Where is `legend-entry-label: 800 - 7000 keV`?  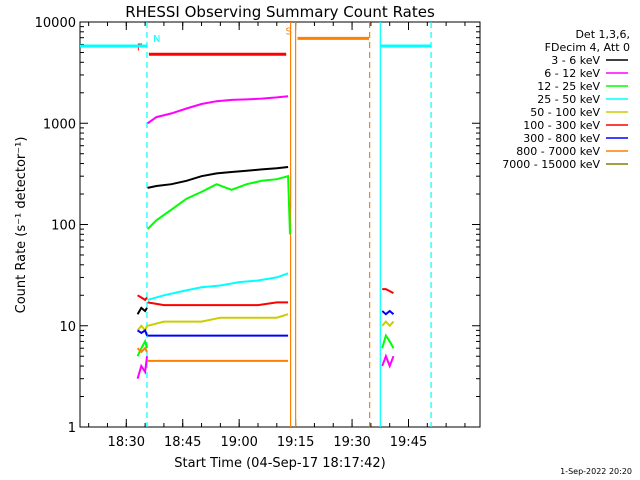 legend-entry-label: 800 - 7000 keV is located at coordinates (558, 151).